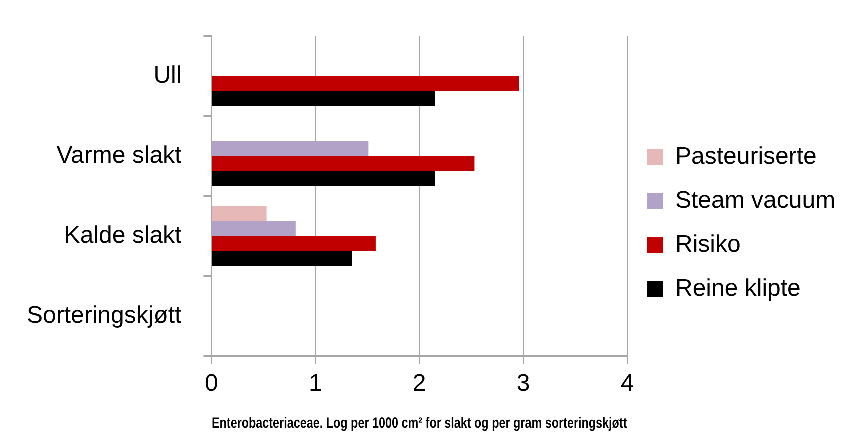  Describe the element at coordinates (627, 384) in the screenshot. I see `x-tick-label: 4` at that location.